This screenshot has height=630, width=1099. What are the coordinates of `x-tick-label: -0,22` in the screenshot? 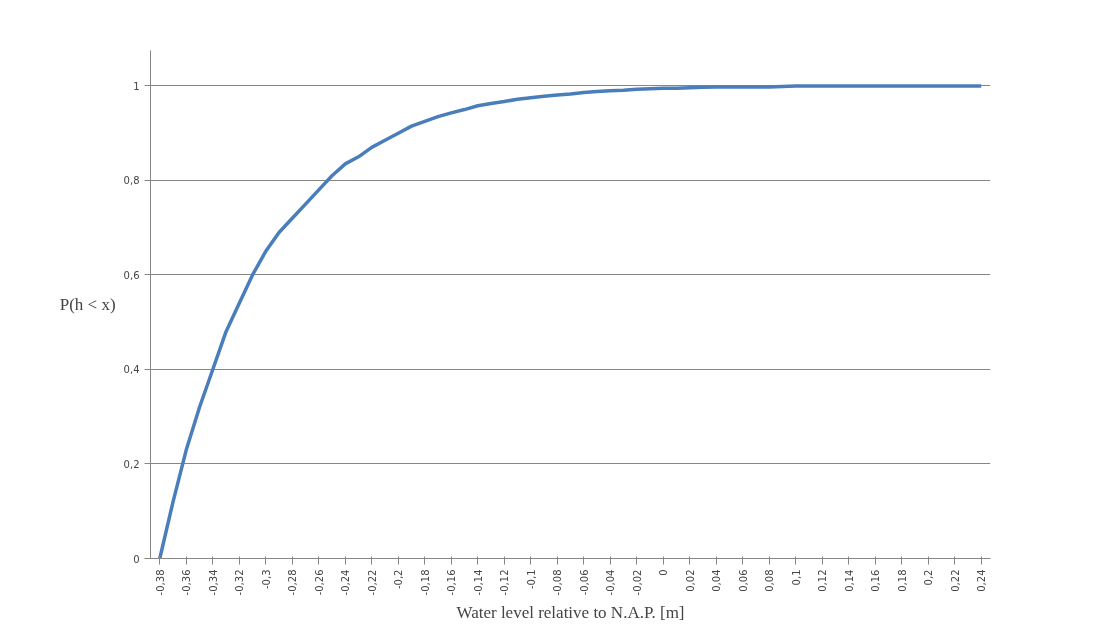 It's located at (372, 582).